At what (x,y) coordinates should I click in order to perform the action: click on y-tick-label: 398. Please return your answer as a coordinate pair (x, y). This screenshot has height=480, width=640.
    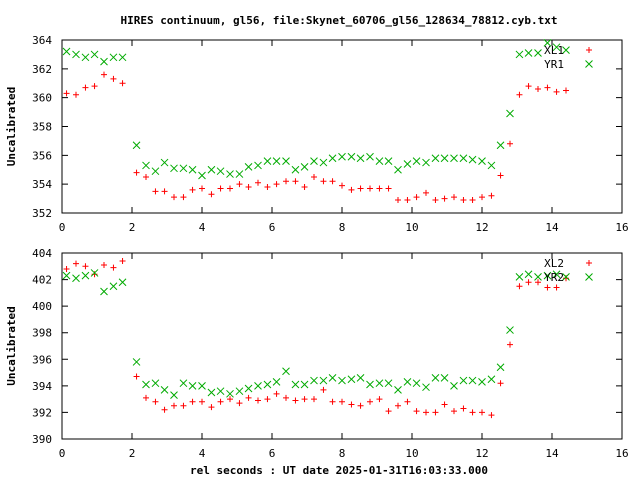
    Looking at the image, I should click on (42, 333).